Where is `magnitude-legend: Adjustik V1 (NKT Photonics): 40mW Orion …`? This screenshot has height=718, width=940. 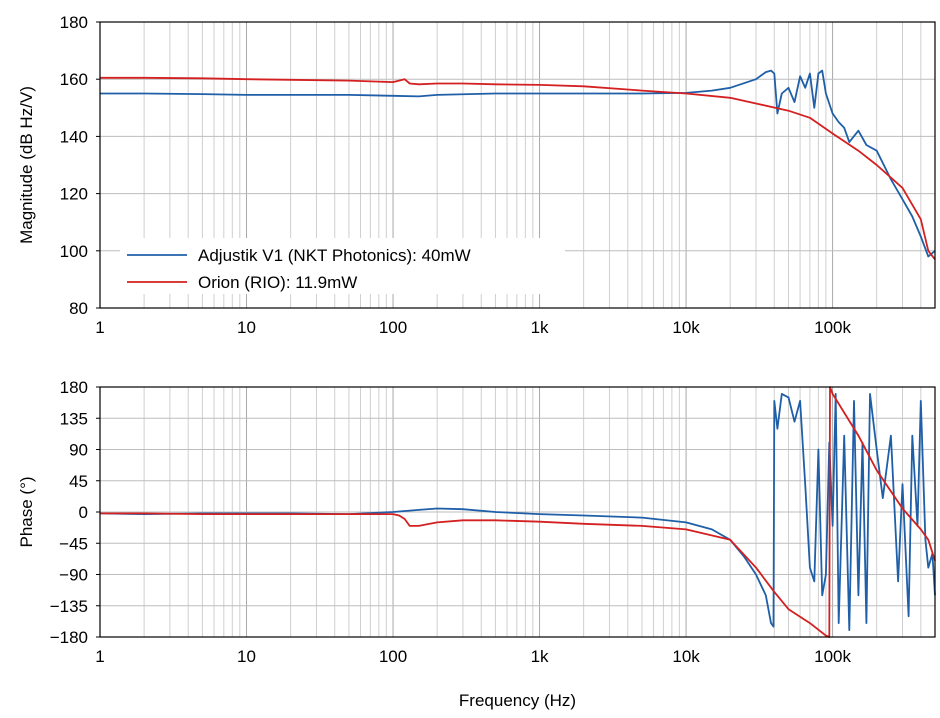 magnitude-legend: Adjustik V1 (NKT Photonics): 40mW Orion … is located at coordinates (342, 266).